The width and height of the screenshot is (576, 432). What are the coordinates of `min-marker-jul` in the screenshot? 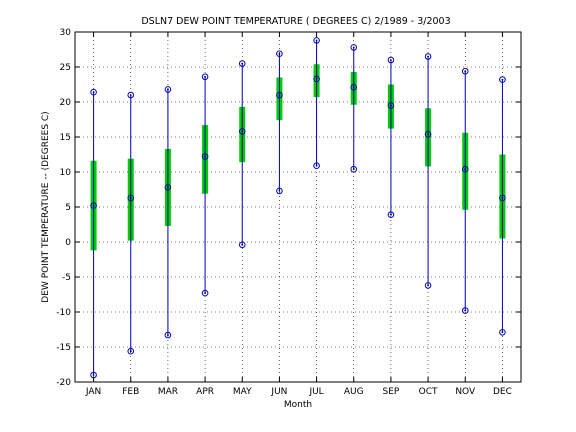 It's located at (316, 165).